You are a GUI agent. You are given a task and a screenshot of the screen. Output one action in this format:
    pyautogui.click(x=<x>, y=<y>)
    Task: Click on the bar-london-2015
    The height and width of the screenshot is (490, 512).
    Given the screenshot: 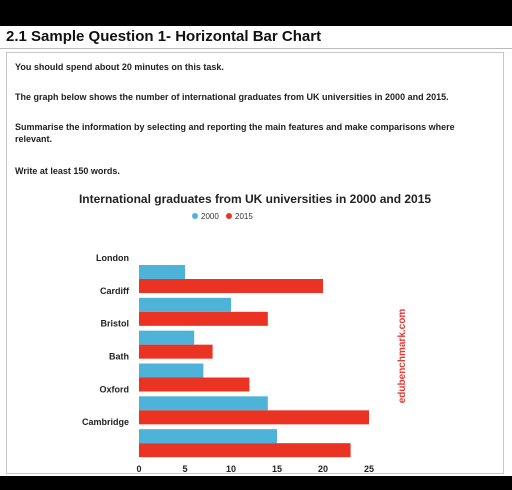 What is the action you would take?
    pyautogui.click(x=231, y=286)
    